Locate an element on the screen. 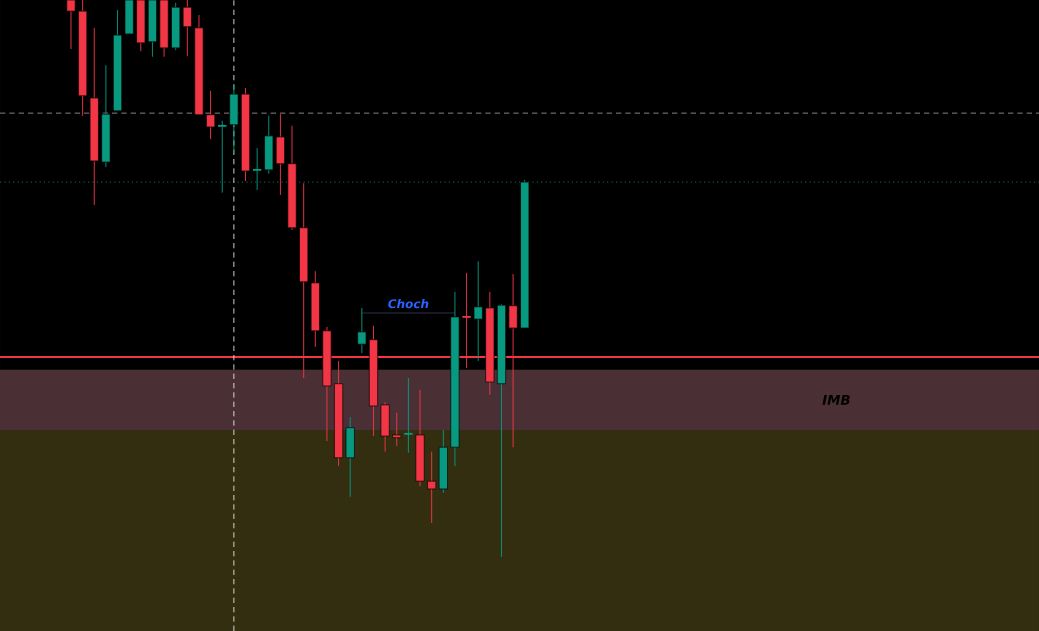  ref-line-label: Choch is located at coordinates (408, 303).